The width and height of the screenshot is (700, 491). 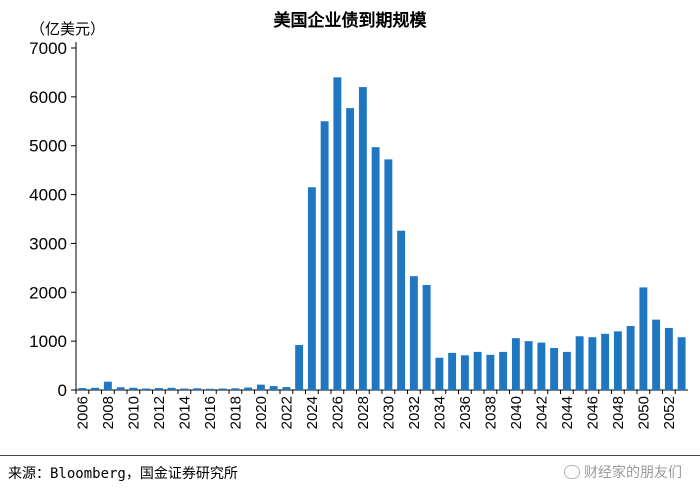 I want to click on bar-2026, so click(x=337, y=233).